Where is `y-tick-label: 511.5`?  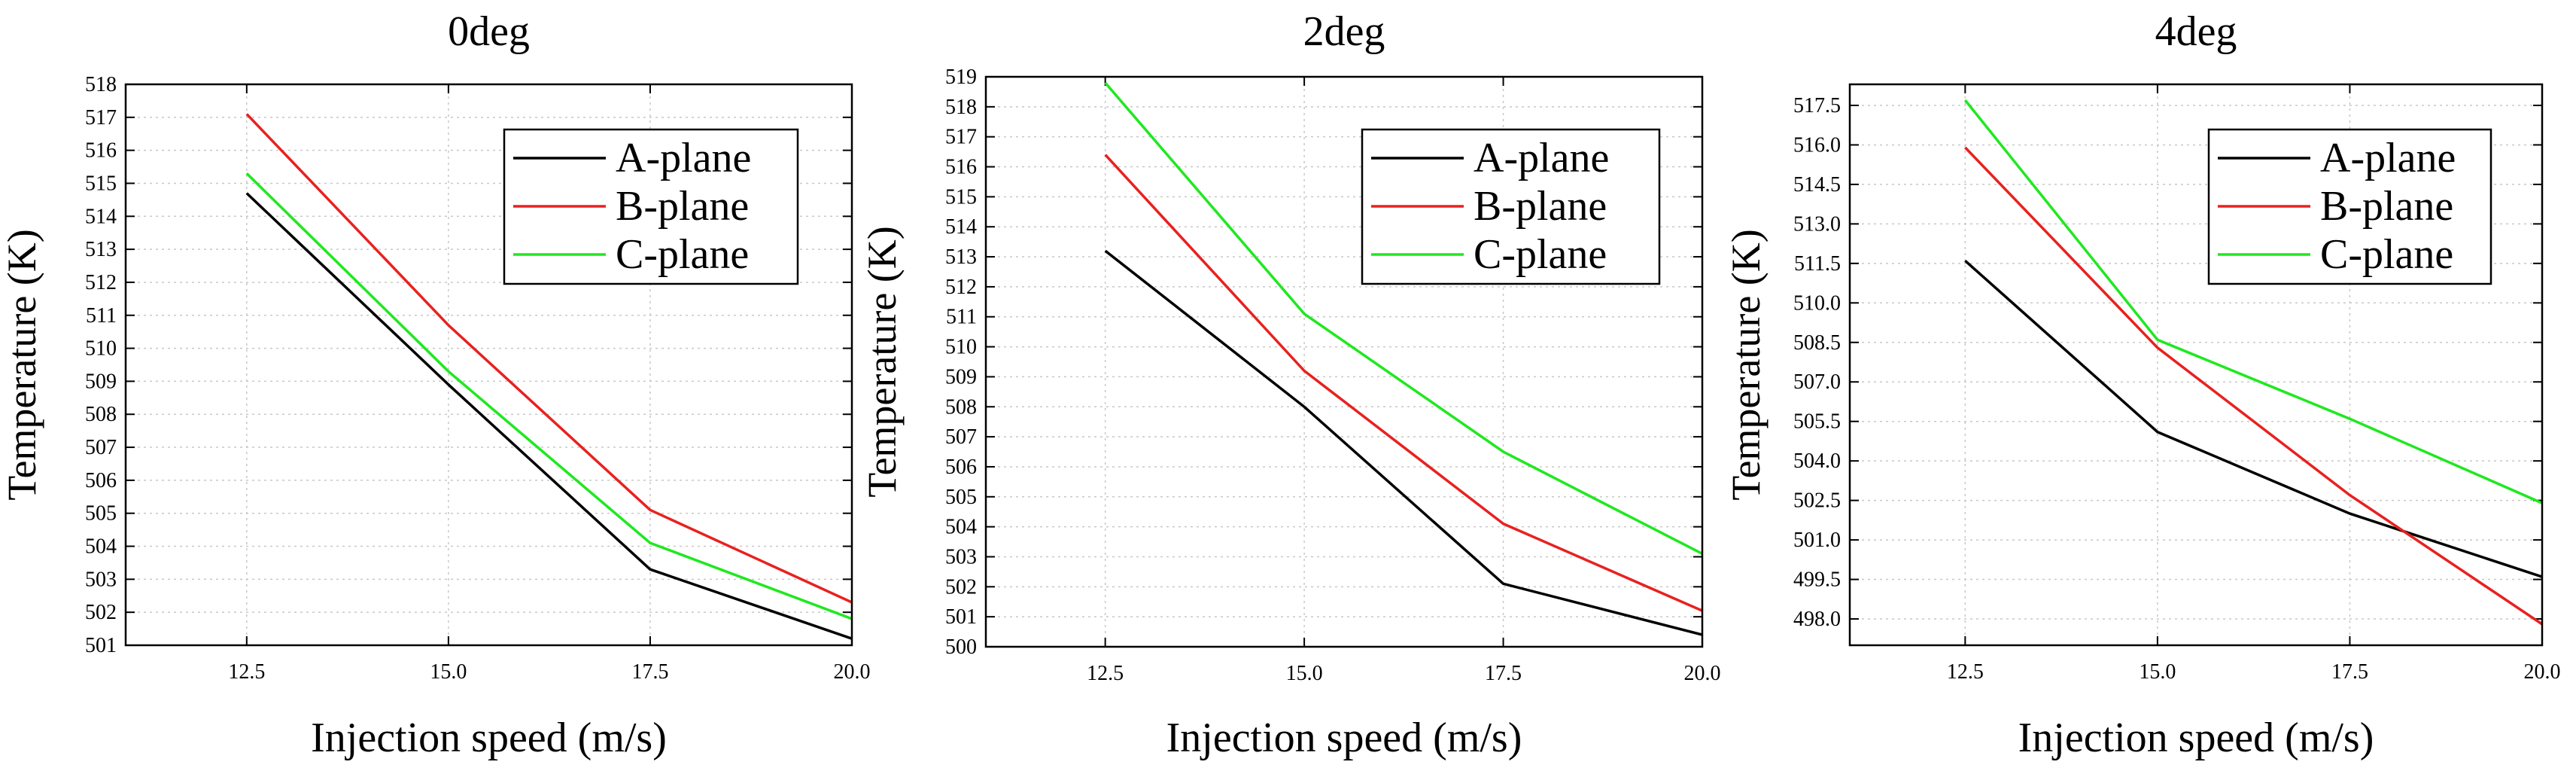
y-tick-label: 511.5 is located at coordinates (1817, 264).